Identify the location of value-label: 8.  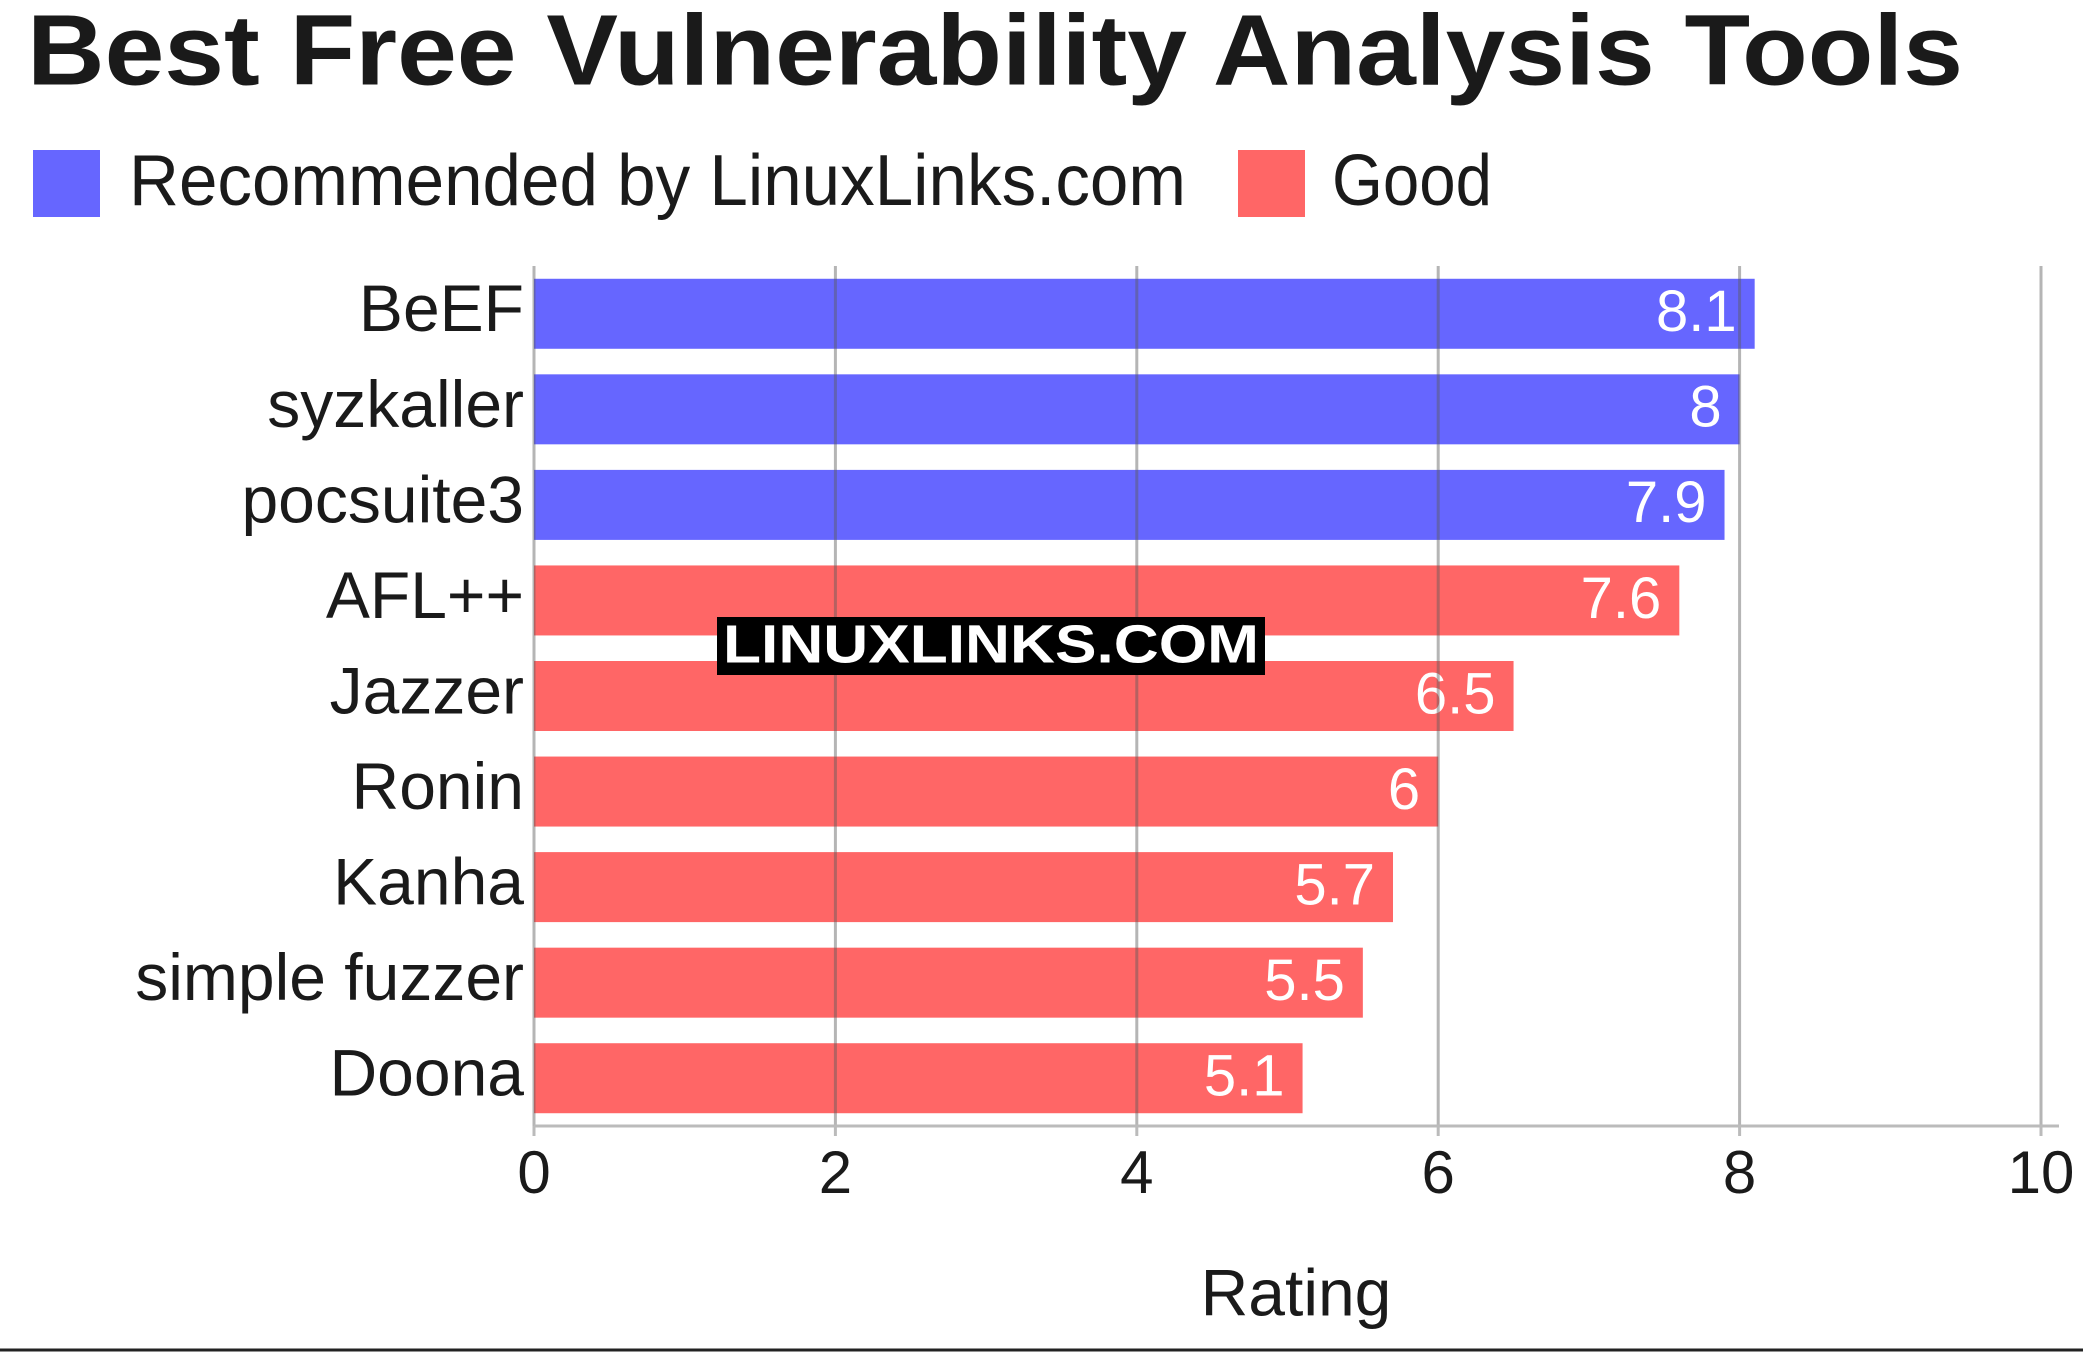
(1705, 407).